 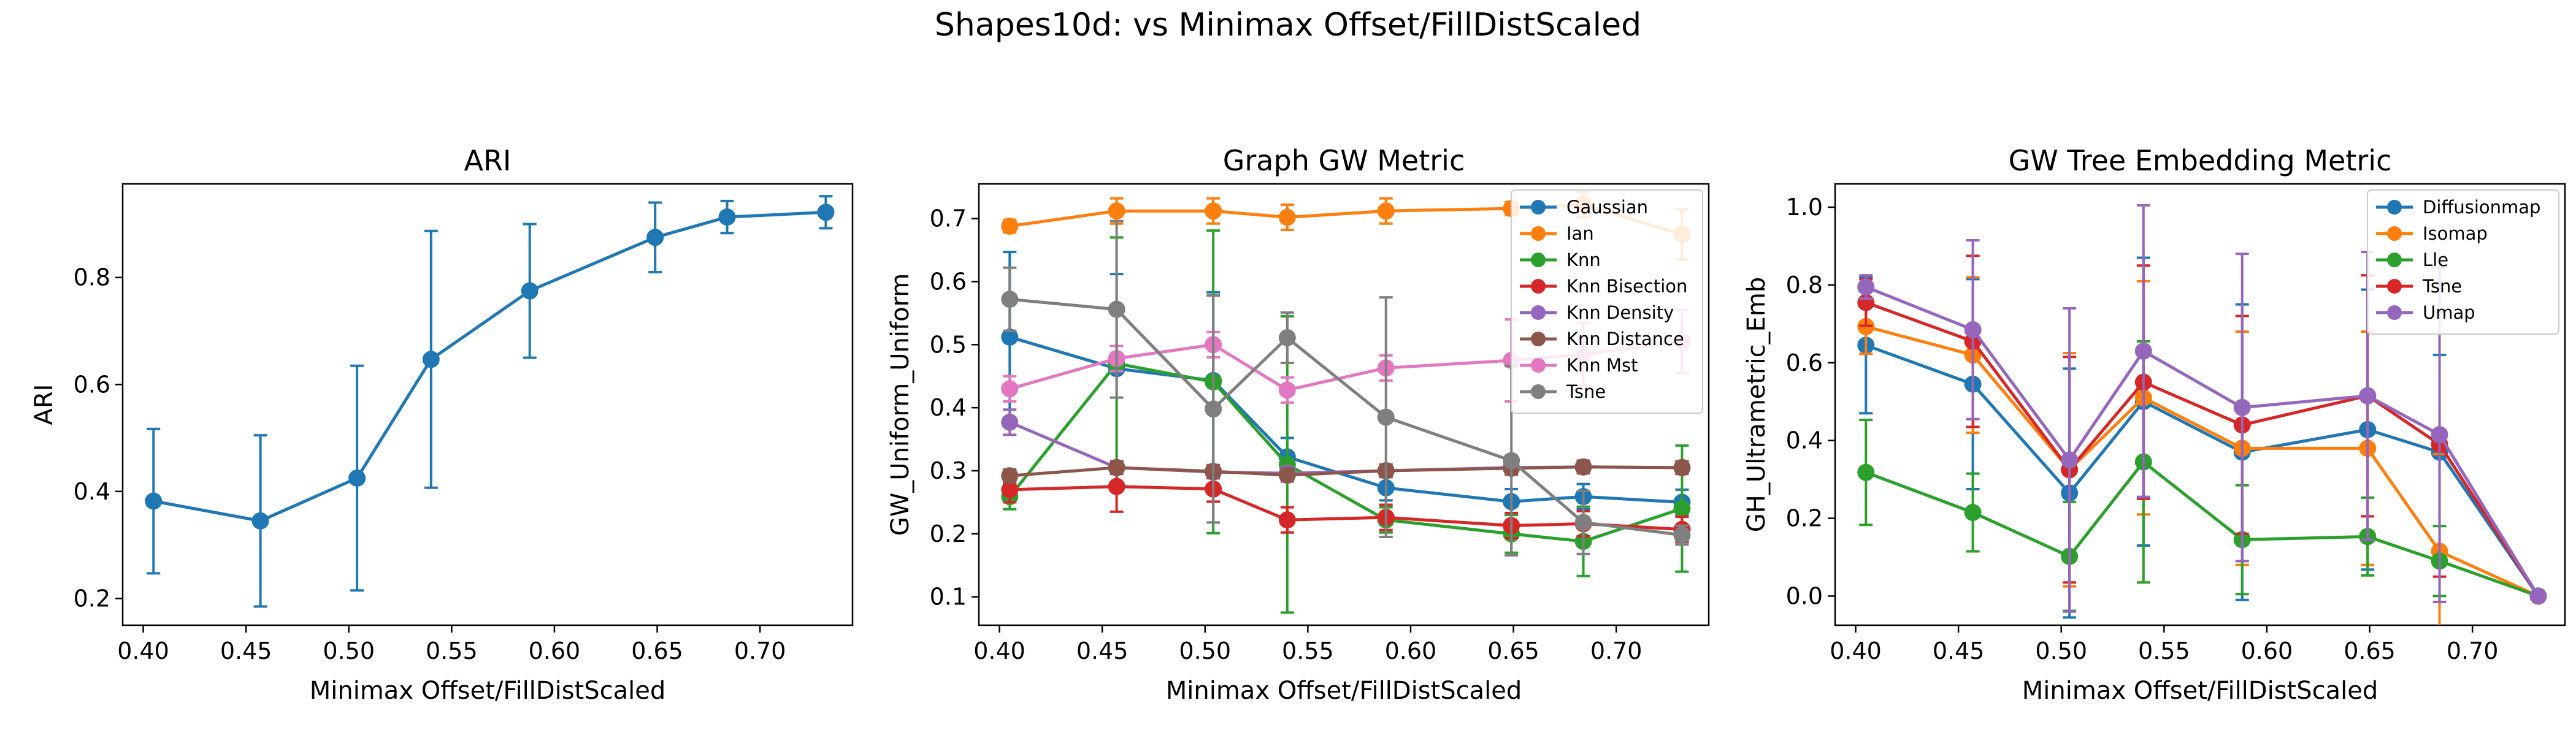 What do you see at coordinates (1625, 339) in the screenshot?
I see `legend-label: Knn Distance` at bounding box center [1625, 339].